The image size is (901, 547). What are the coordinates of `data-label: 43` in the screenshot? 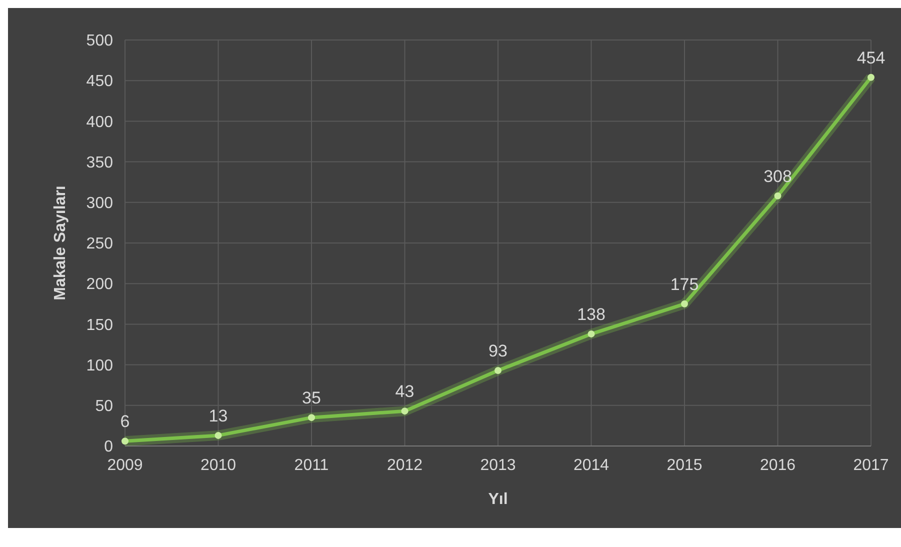 It's located at (404, 392).